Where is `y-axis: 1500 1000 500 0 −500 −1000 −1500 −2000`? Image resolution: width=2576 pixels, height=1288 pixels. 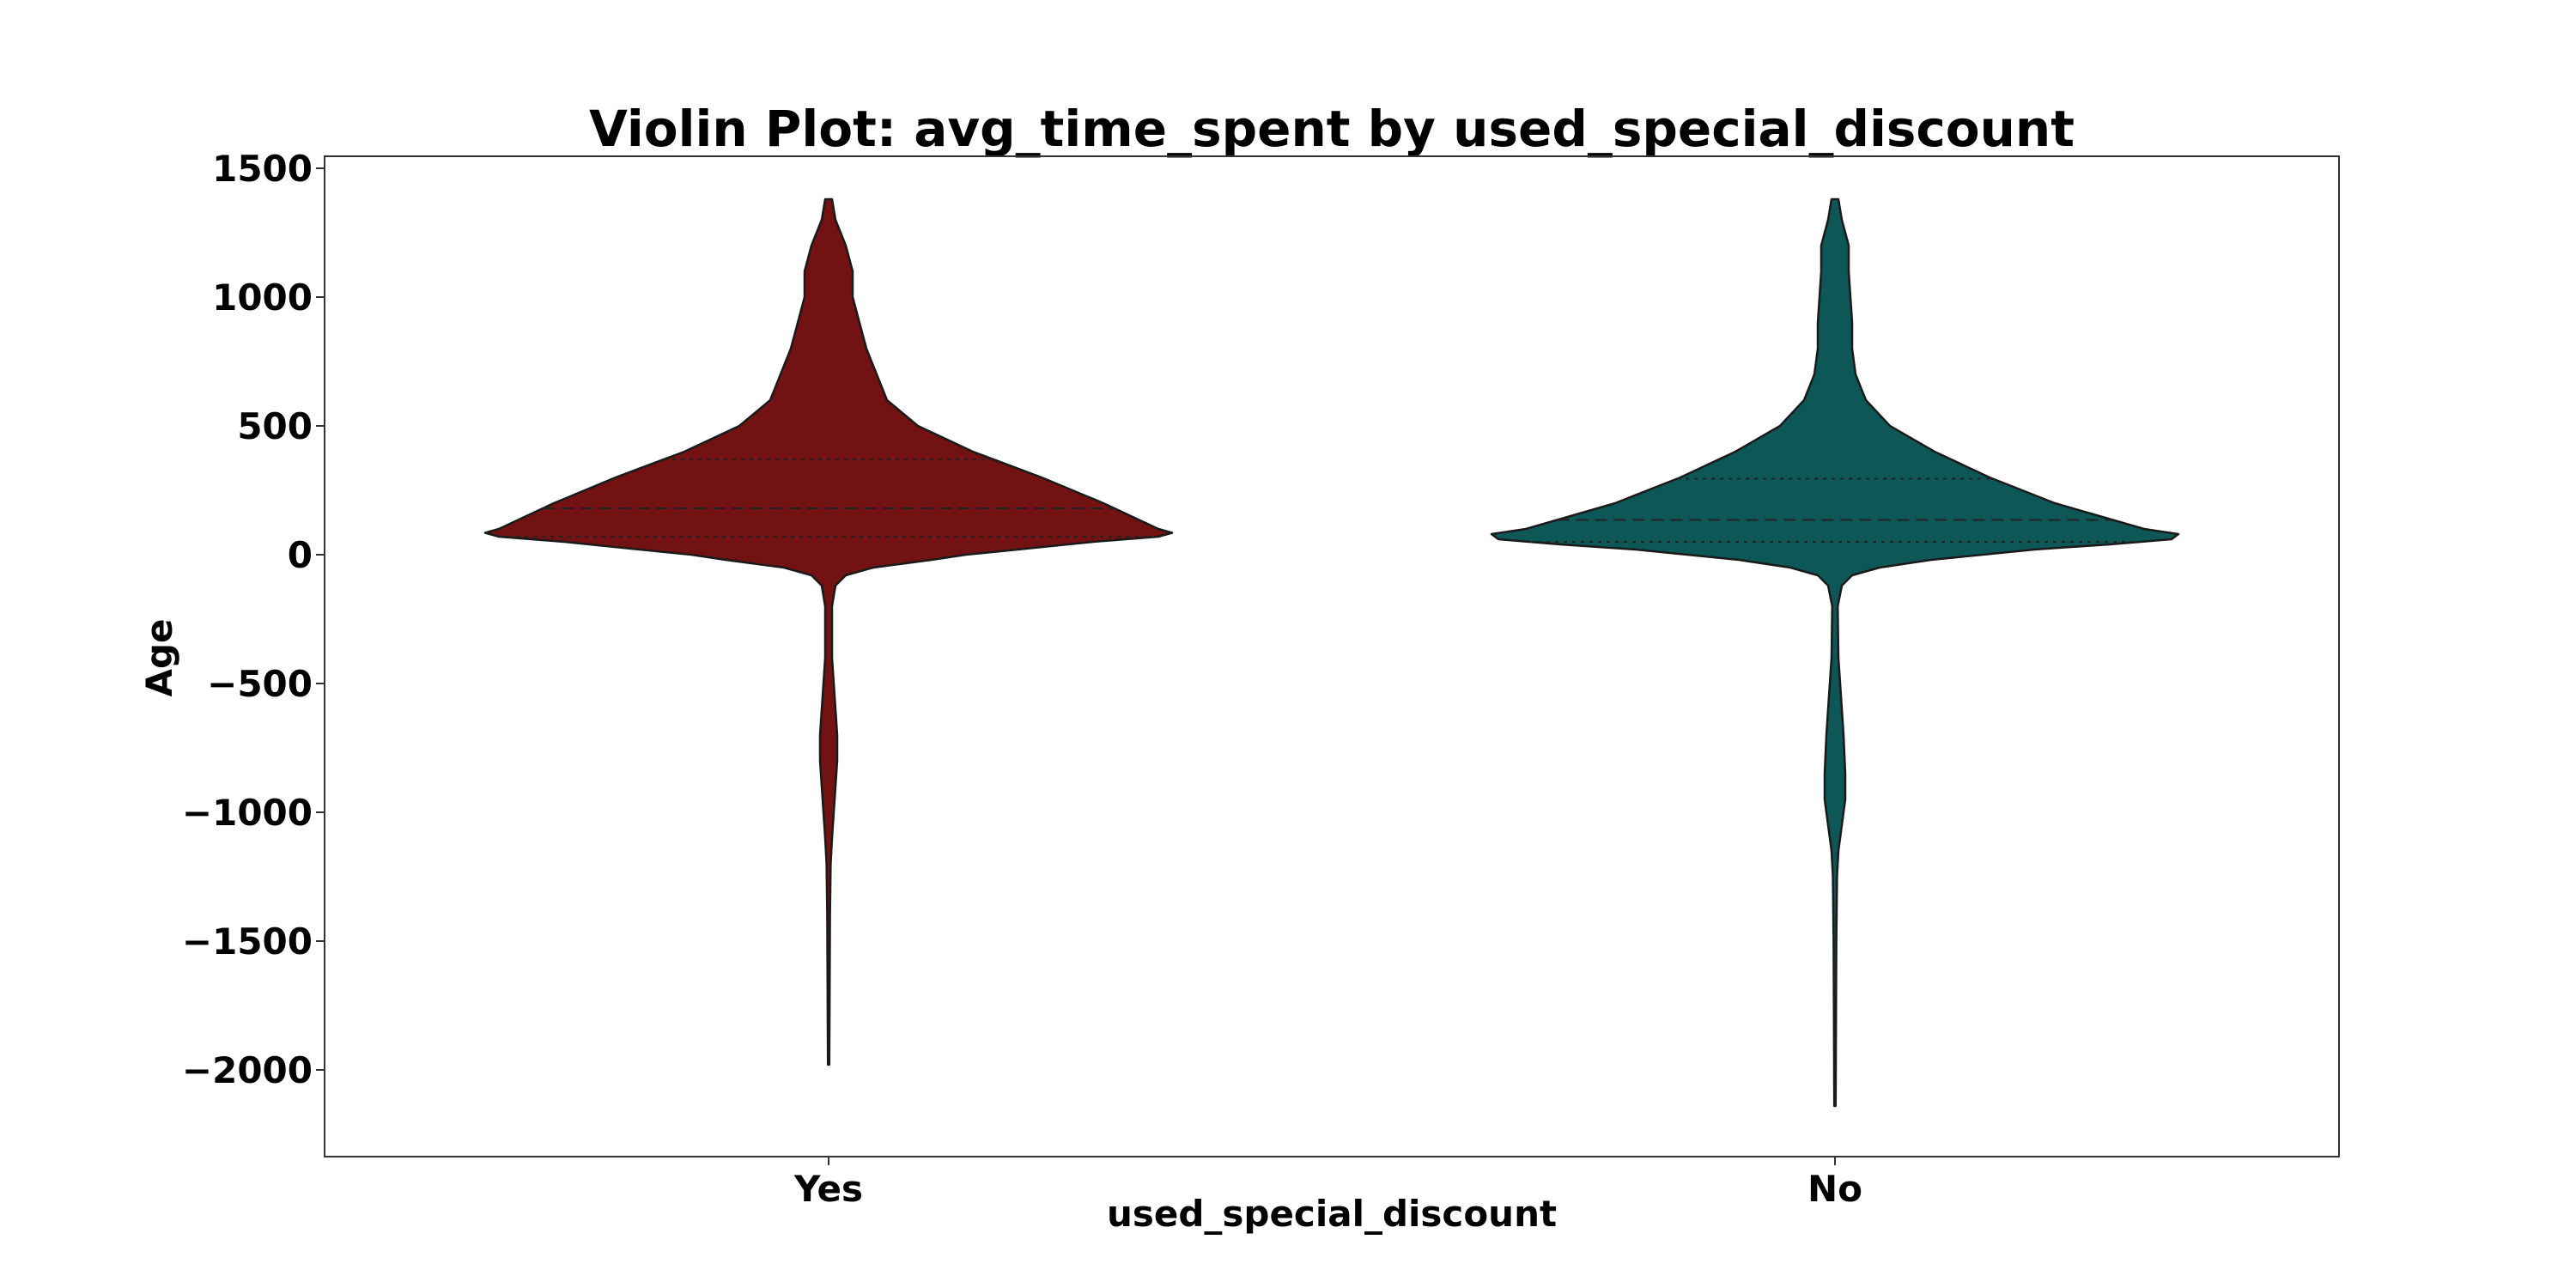 y-axis: 1500 1000 500 0 −500 −1000 −1500 −2000 is located at coordinates (253, 619).